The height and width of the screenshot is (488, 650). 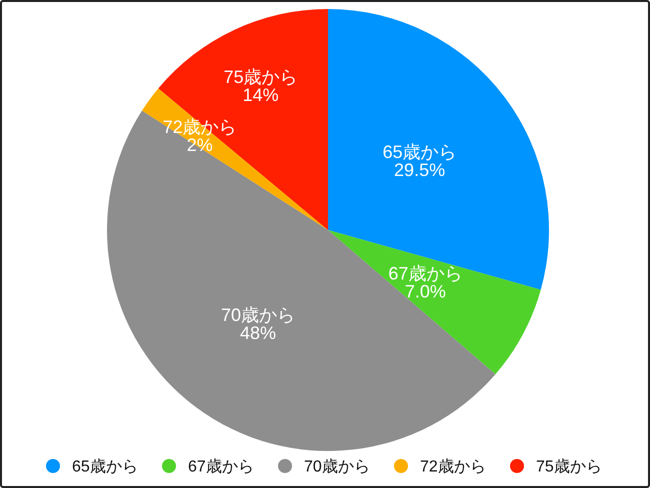 I want to click on slice-label: 70歳から, so click(x=257, y=315).